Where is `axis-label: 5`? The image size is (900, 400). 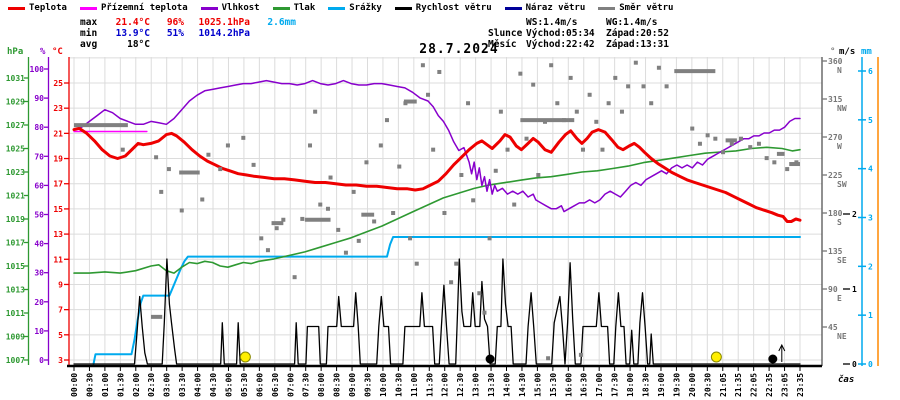 axis-label: 5 is located at coordinates (60, 335).